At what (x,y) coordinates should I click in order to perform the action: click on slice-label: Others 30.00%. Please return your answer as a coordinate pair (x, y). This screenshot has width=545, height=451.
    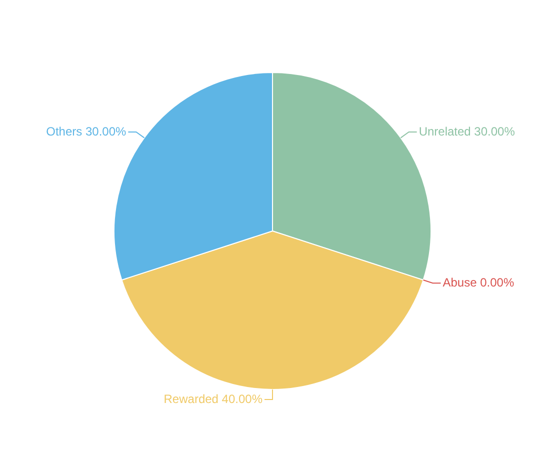
    Looking at the image, I should click on (86, 131).